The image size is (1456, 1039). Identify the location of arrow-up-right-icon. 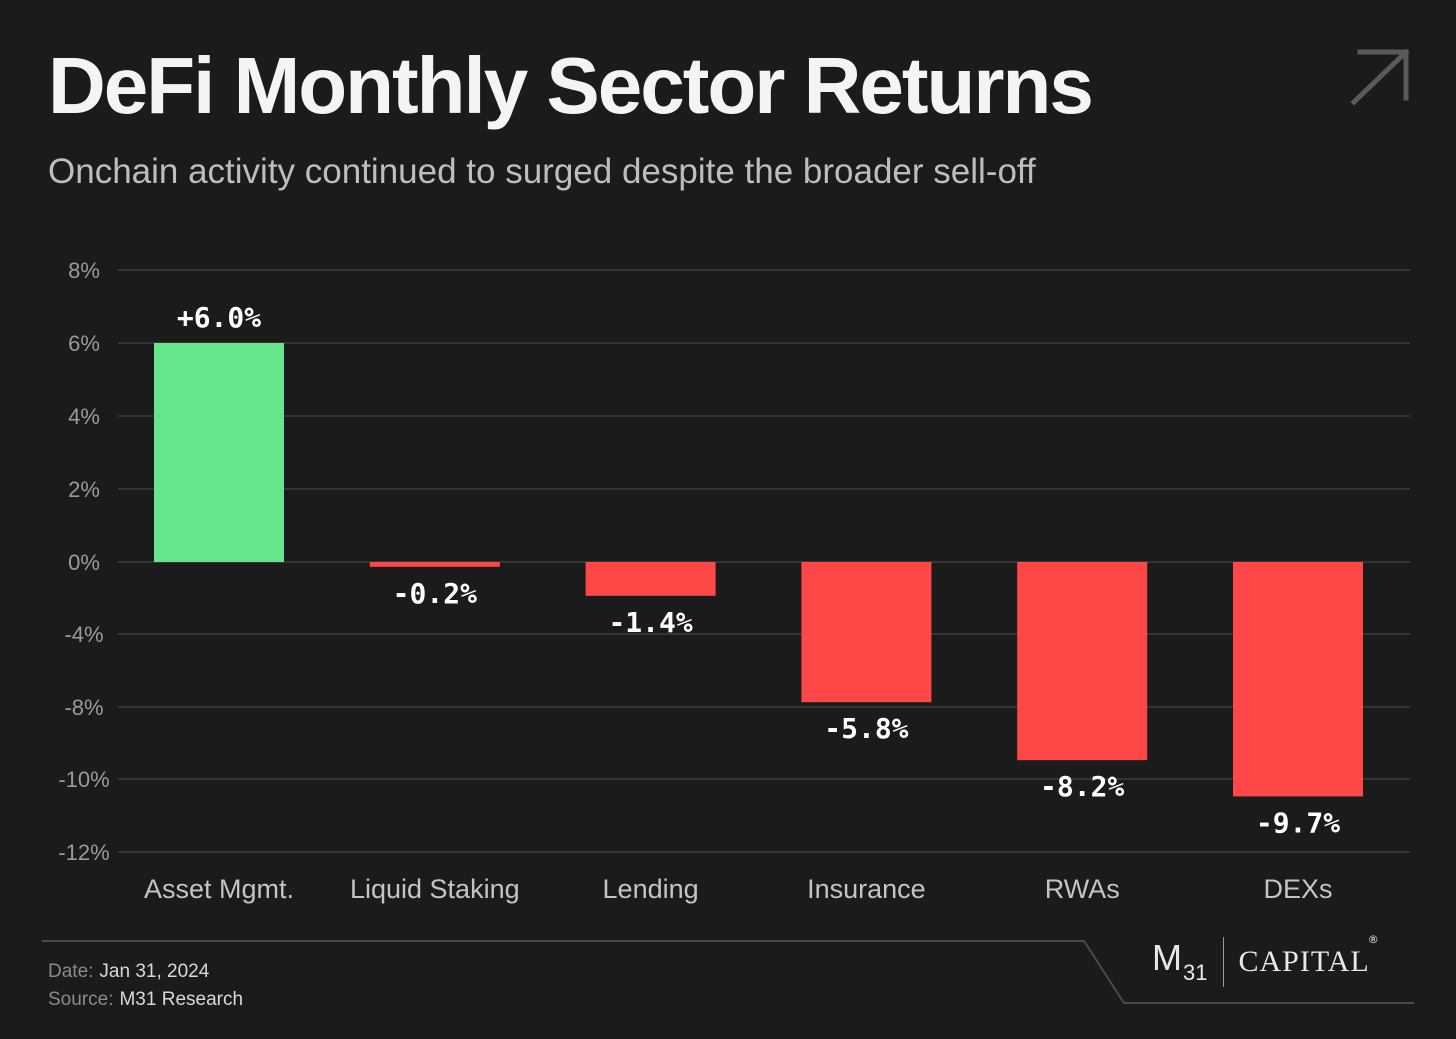
(1380, 77).